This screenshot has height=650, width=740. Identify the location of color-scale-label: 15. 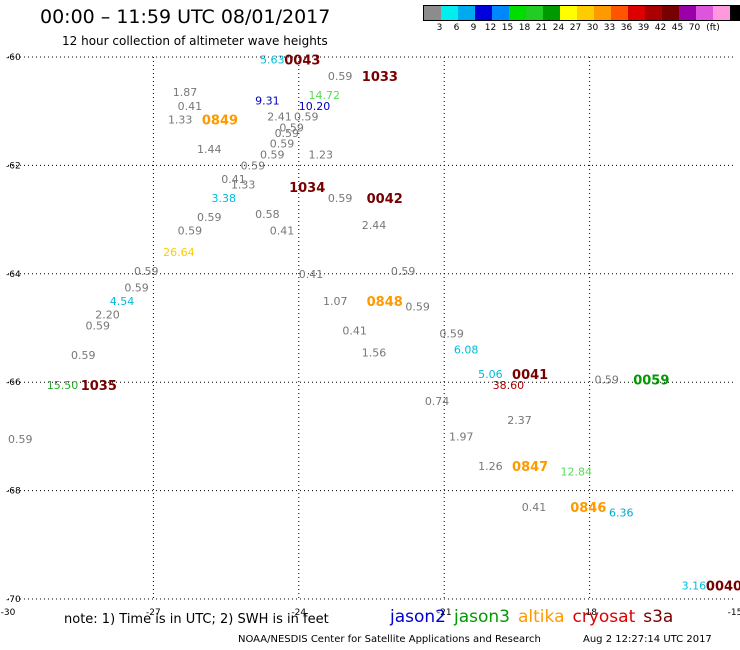
(507, 28).